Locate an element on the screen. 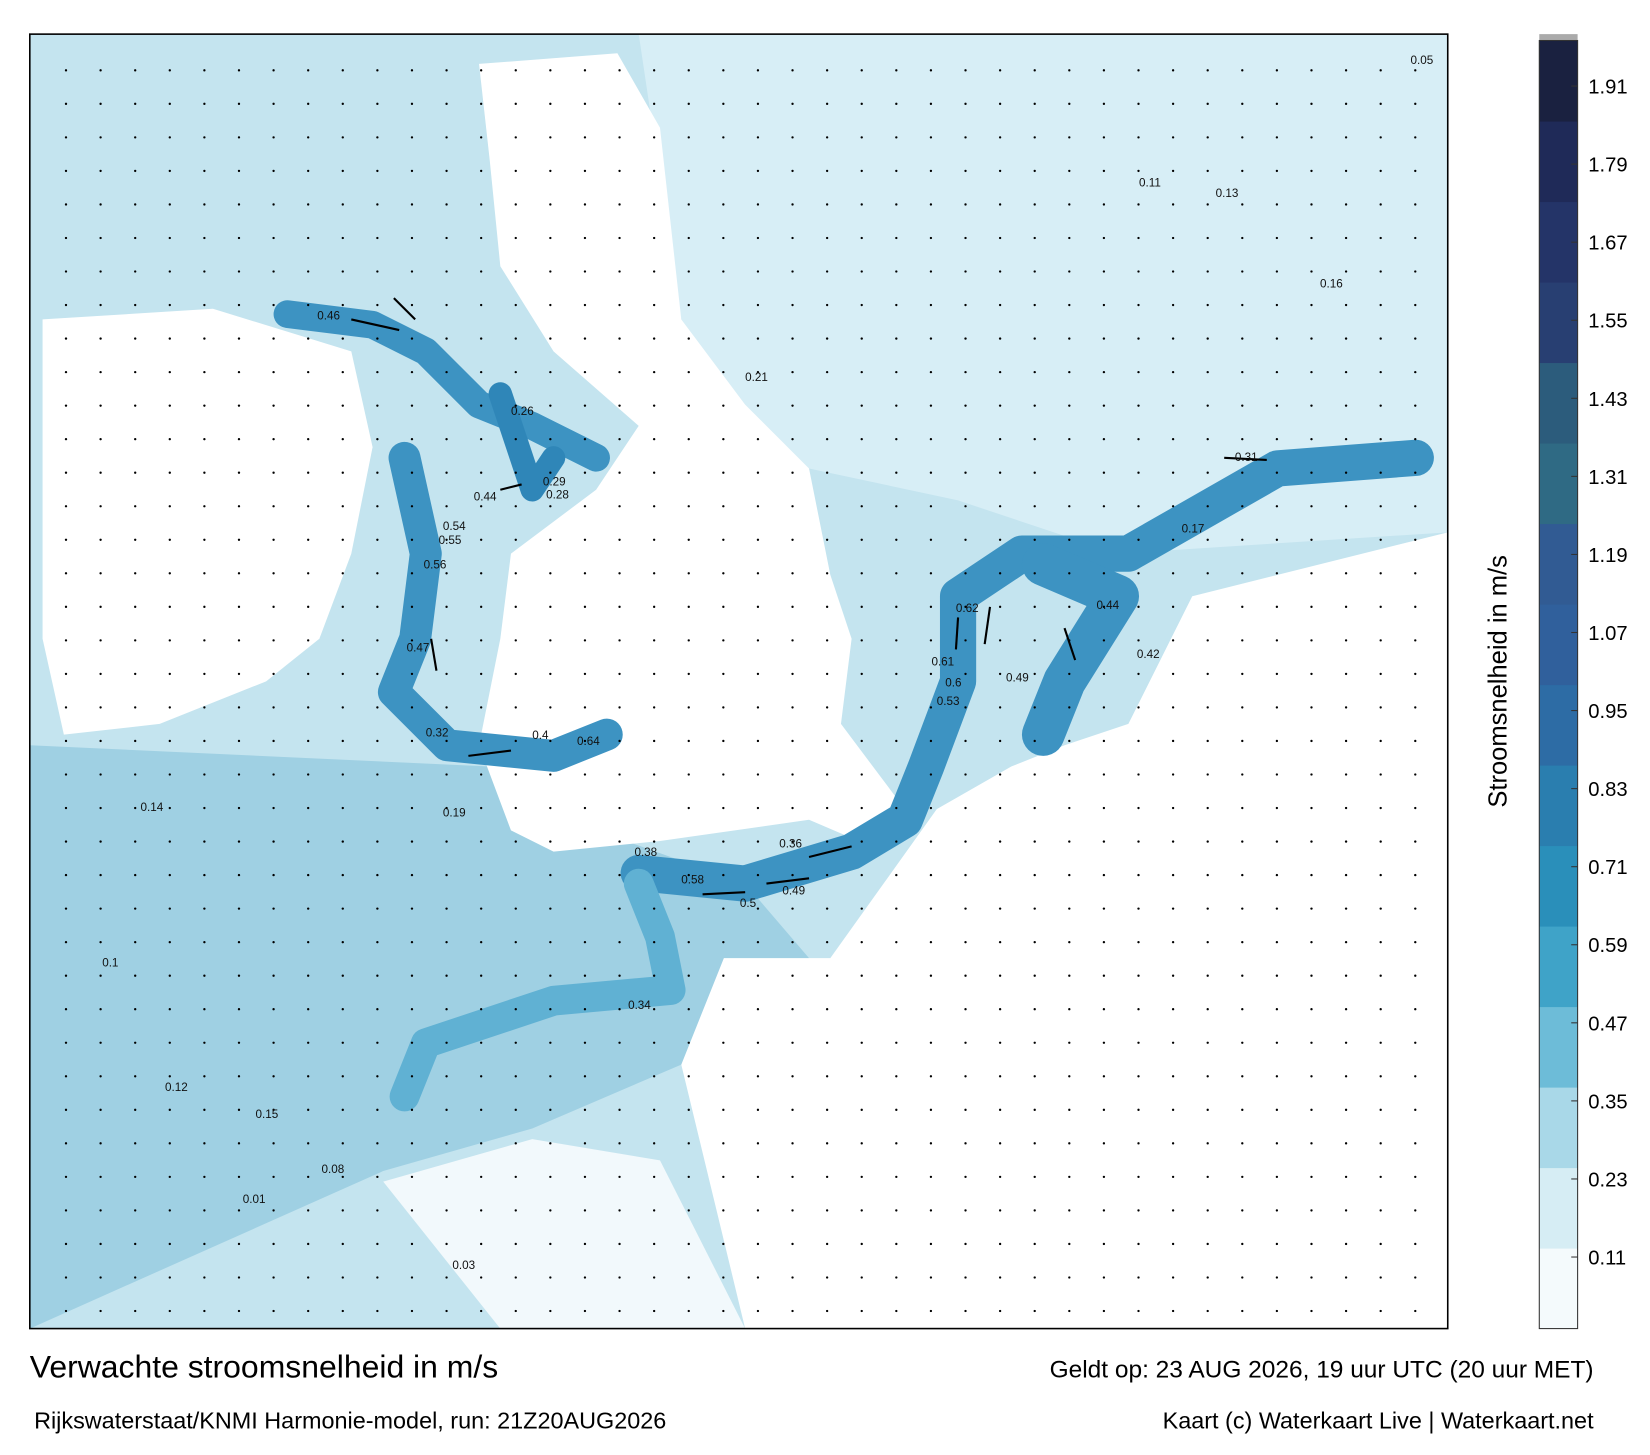 The width and height of the screenshot is (1650, 1455). speed-label: 0.21 is located at coordinates (756, 377).